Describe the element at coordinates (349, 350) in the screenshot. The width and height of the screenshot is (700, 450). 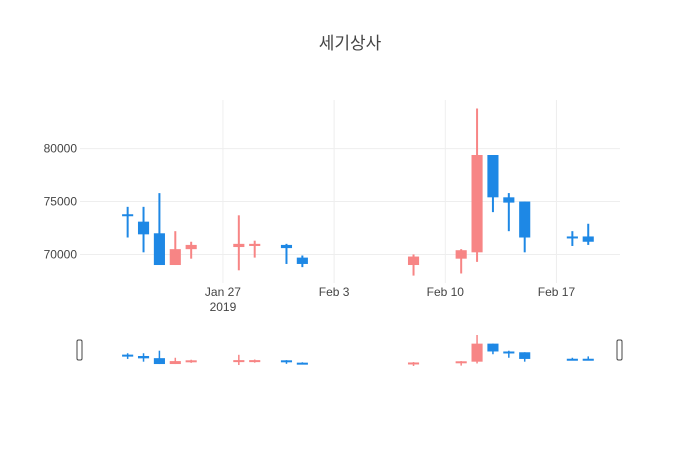
I see `range-slider` at that location.